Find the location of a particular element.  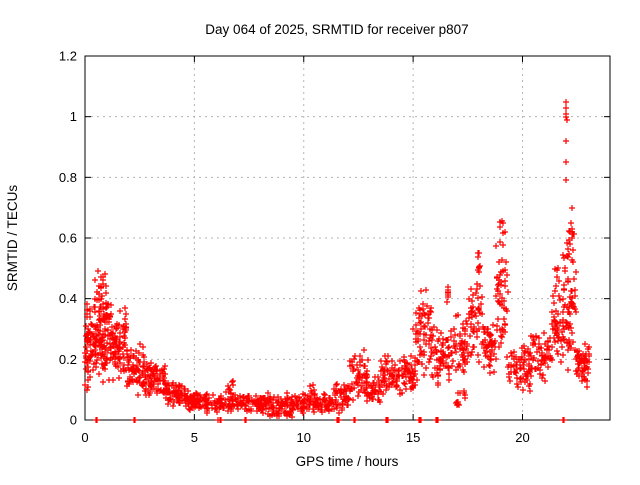

x-tick-label: 5 is located at coordinates (194, 437).